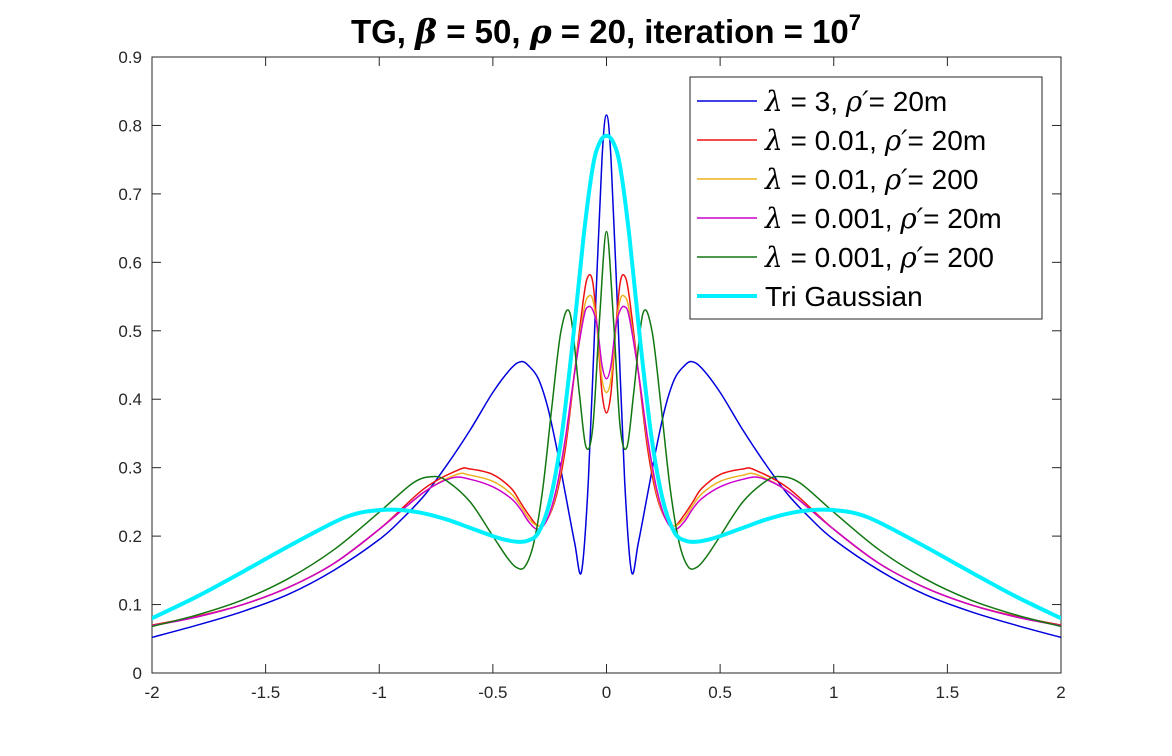  I want to click on title-rho-value: = 20, iteration = 10, so click(700, 31).